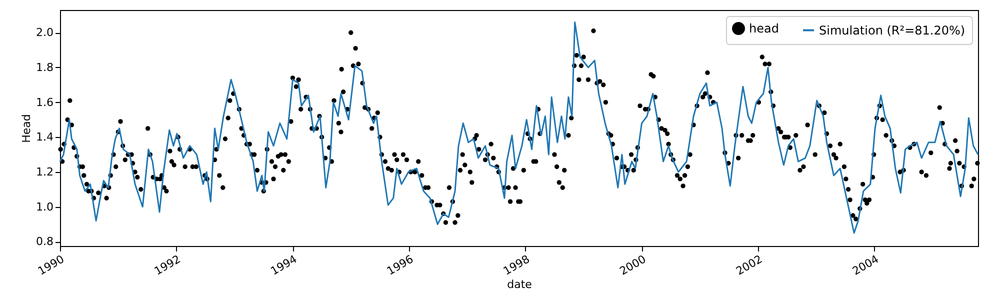  I want to click on y-tick-label: 1.0, so click(45, 207).